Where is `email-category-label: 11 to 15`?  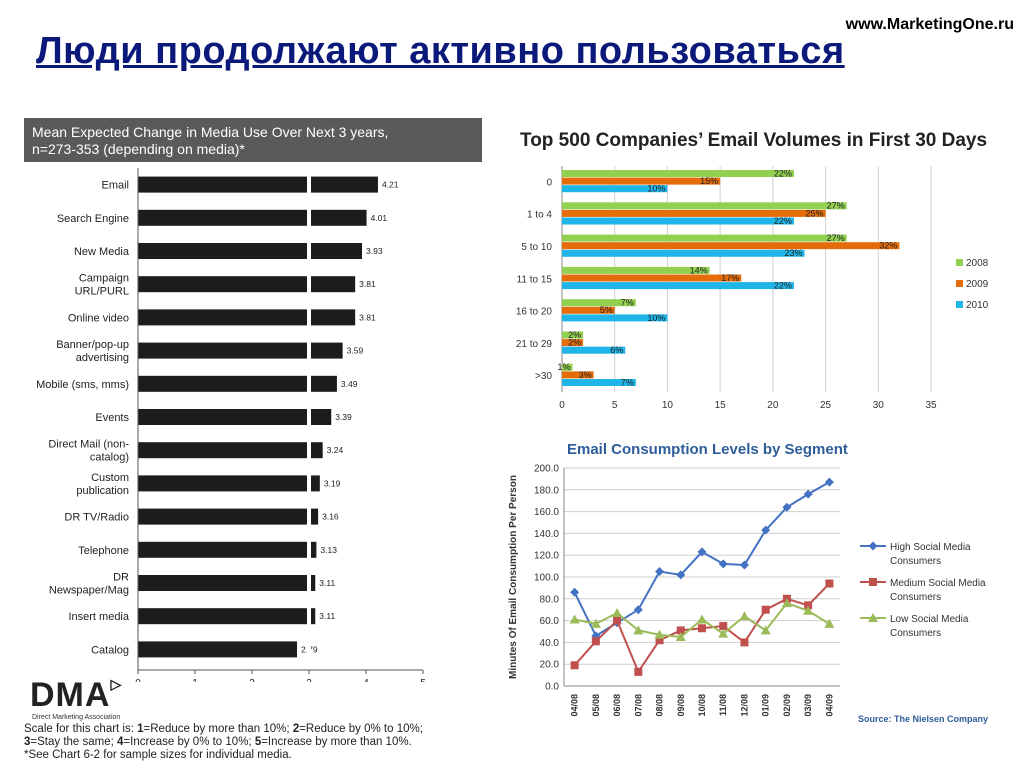
email-category-label: 11 to 15 is located at coordinates (535, 279).